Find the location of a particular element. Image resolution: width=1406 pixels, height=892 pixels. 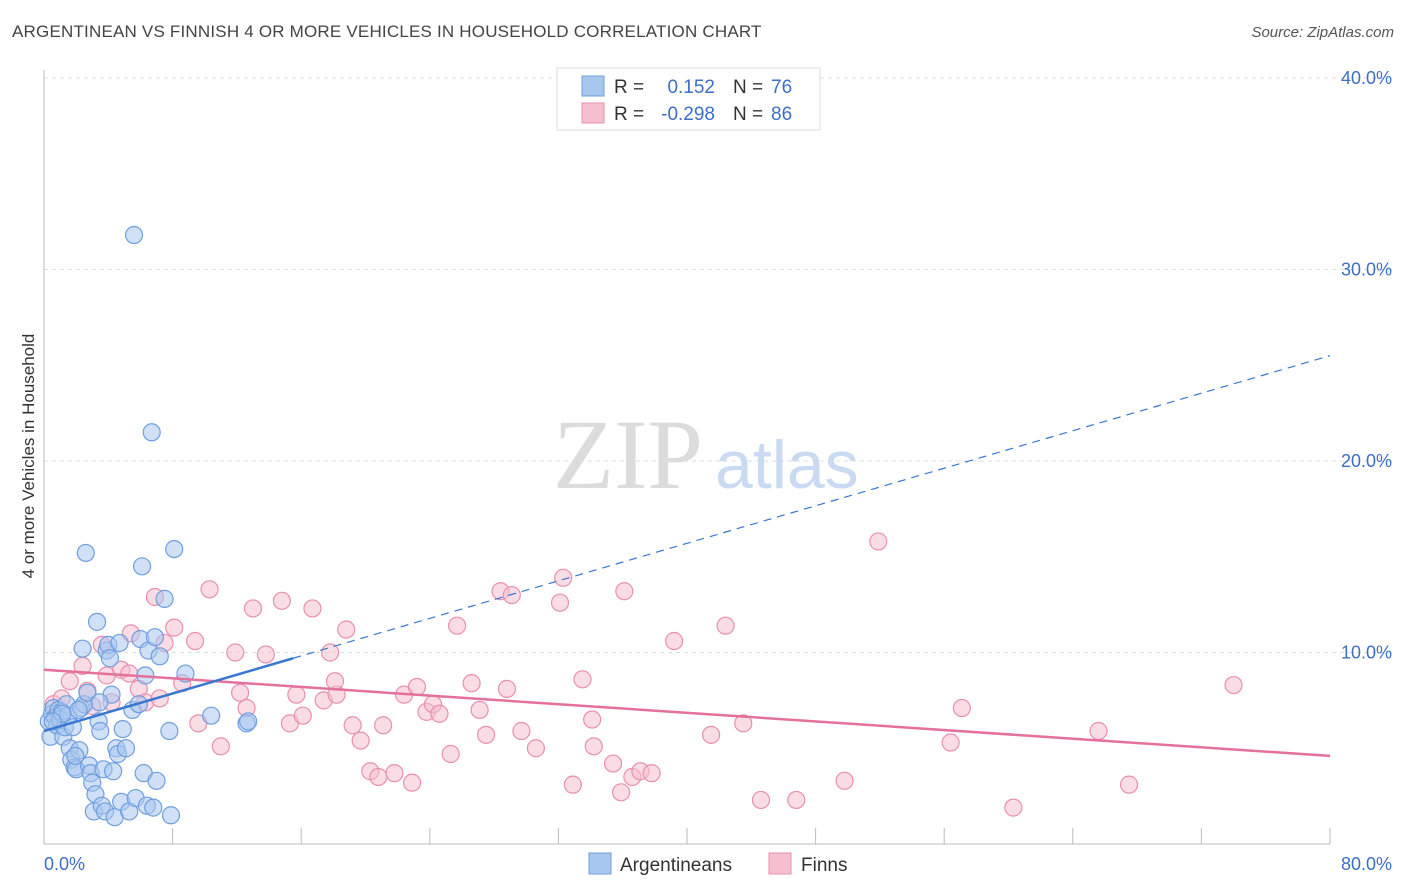

finns-trend-line is located at coordinates (687, 713).